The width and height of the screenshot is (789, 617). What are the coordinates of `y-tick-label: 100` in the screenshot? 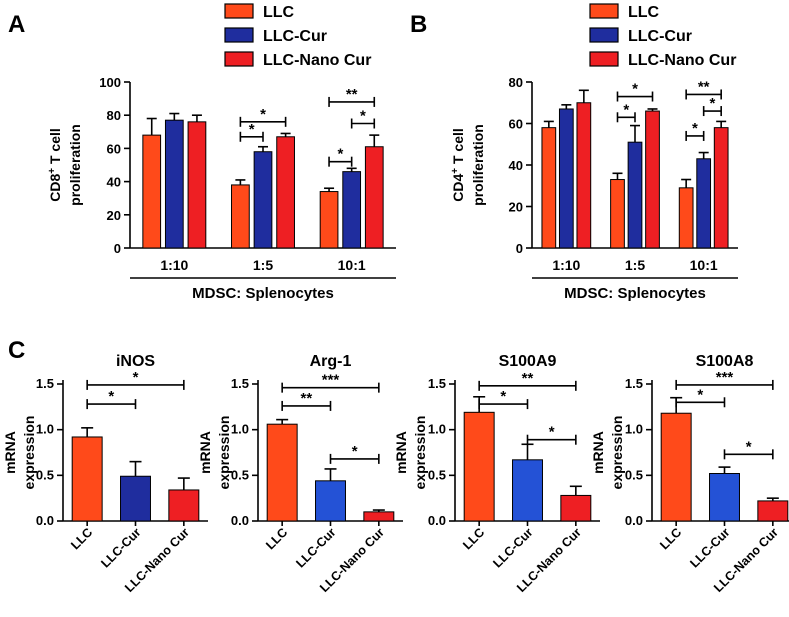 It's located at (110, 82).